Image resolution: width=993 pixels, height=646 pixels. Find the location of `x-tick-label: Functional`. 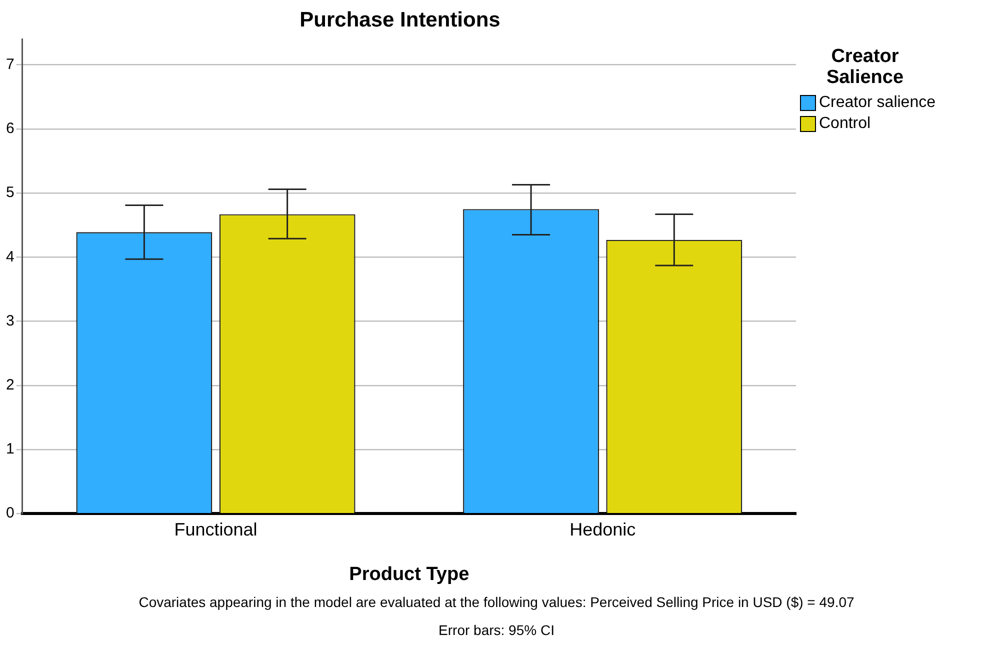

x-tick-label: Functional is located at coordinates (216, 529).